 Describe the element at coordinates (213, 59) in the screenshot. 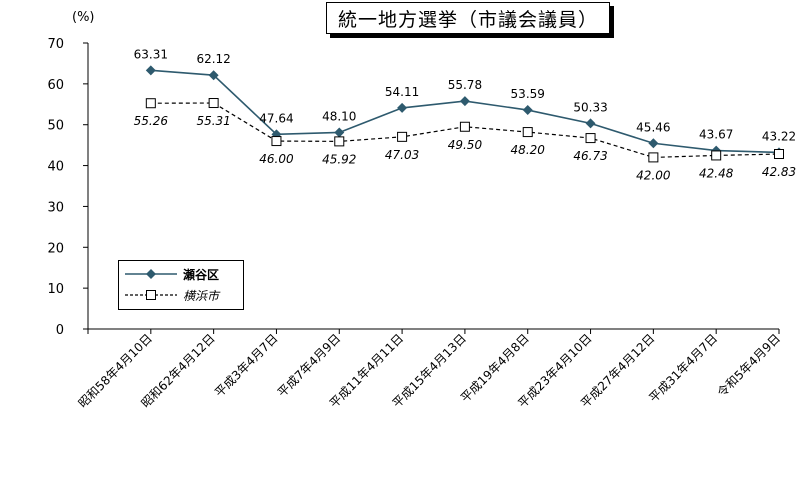

I see `data-label-seya: 62.12` at that location.